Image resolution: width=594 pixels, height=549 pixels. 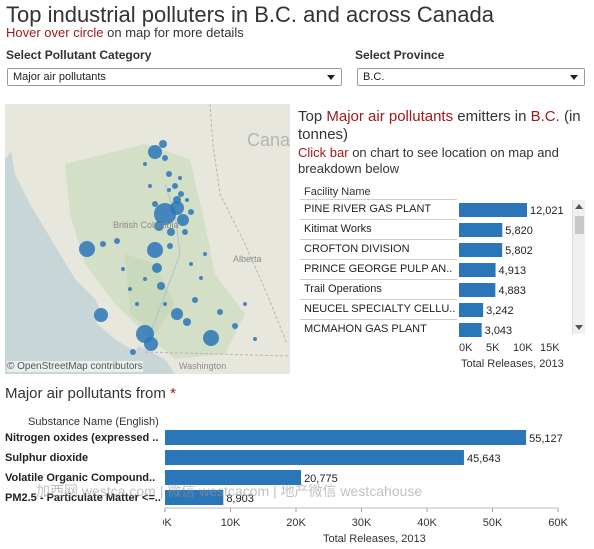 What do you see at coordinates (59, 77) in the screenshot?
I see `pollutant-dropdown-value: Major air pollutants` at bounding box center [59, 77].